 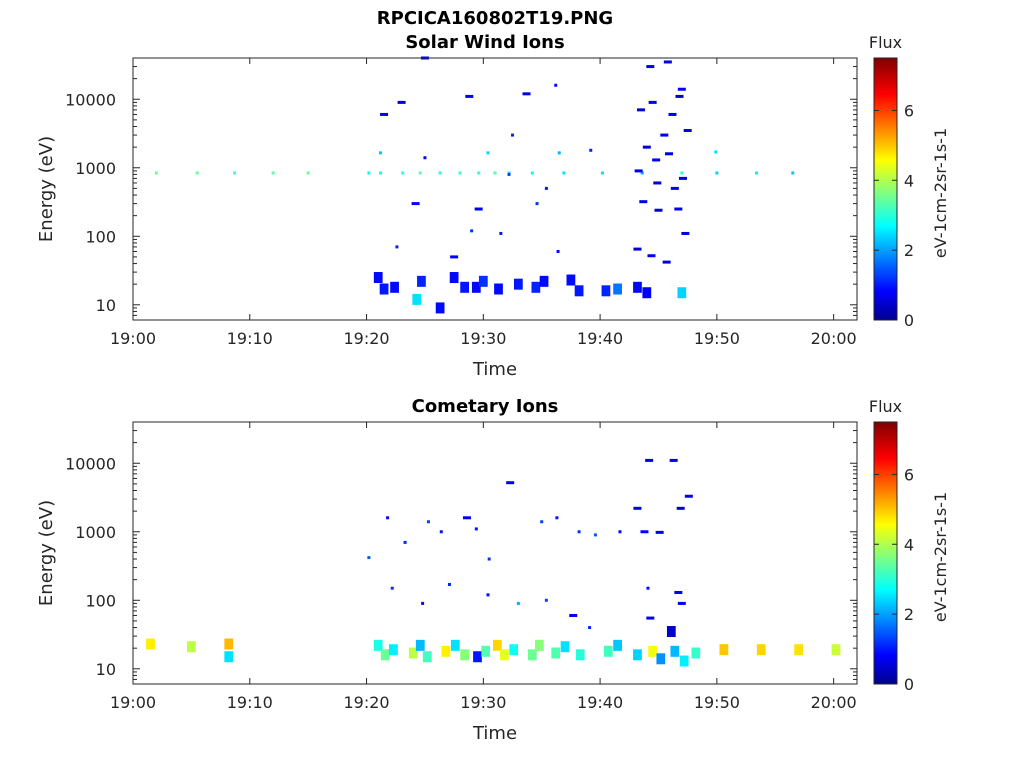 I want to click on colorbar: 0 2 4 6 Flux eV-1cm-2sr-1s-1, so click(x=909, y=545).